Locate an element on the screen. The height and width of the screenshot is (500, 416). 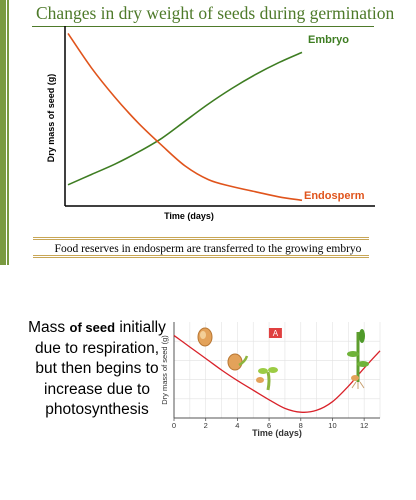
slide-sidebar-bar is located at coordinates (3, 132).